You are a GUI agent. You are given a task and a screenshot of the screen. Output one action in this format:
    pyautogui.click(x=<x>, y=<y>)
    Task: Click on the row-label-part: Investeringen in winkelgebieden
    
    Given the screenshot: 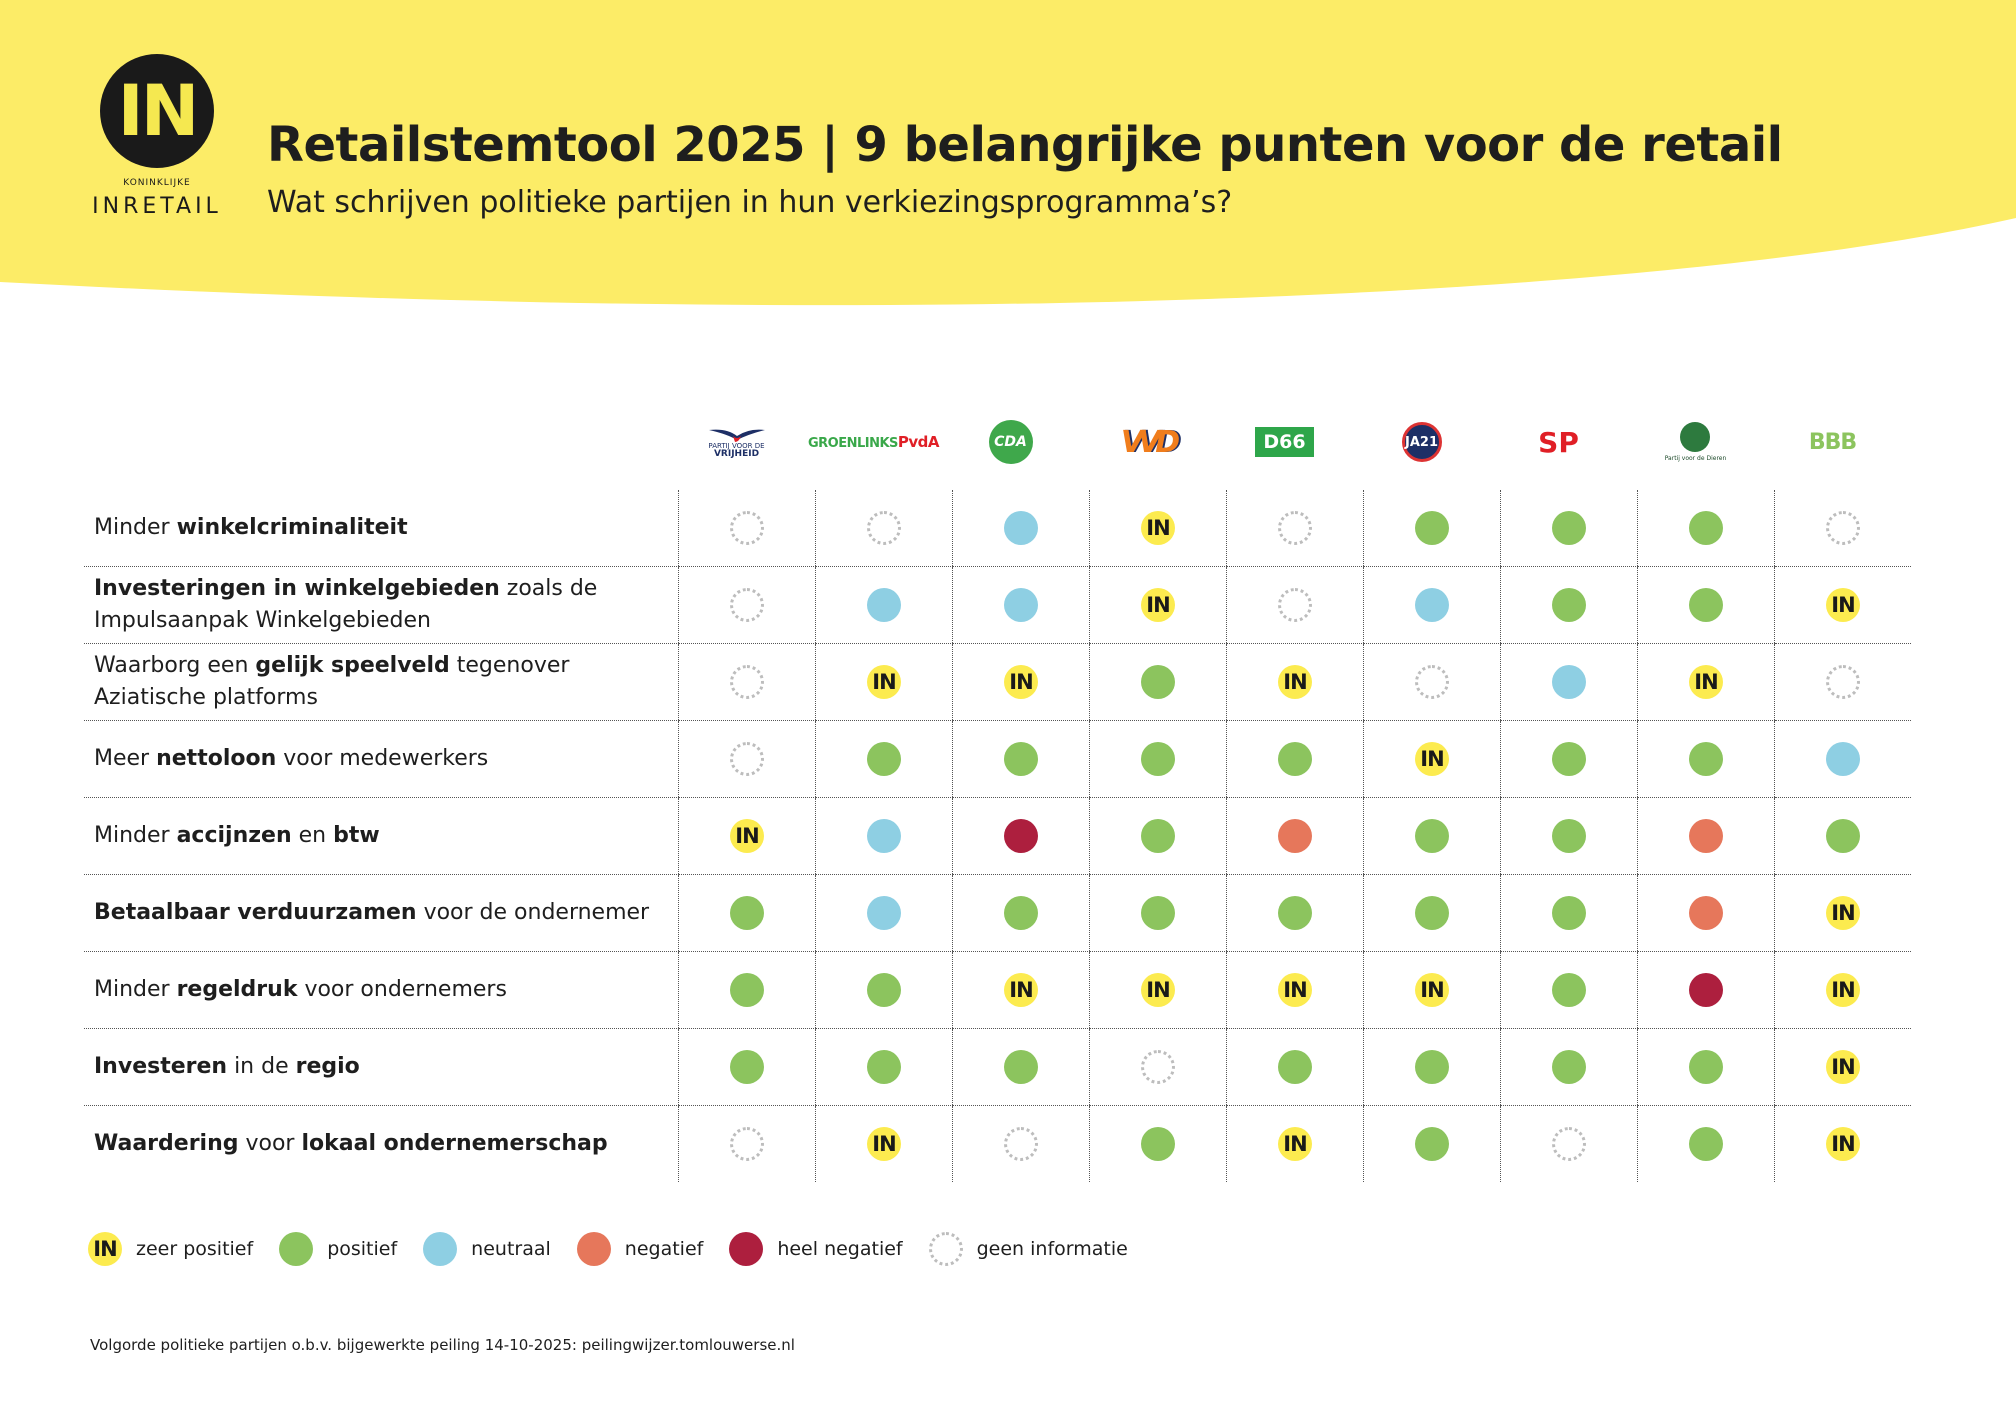 What is the action you would take?
    pyautogui.click(x=297, y=588)
    